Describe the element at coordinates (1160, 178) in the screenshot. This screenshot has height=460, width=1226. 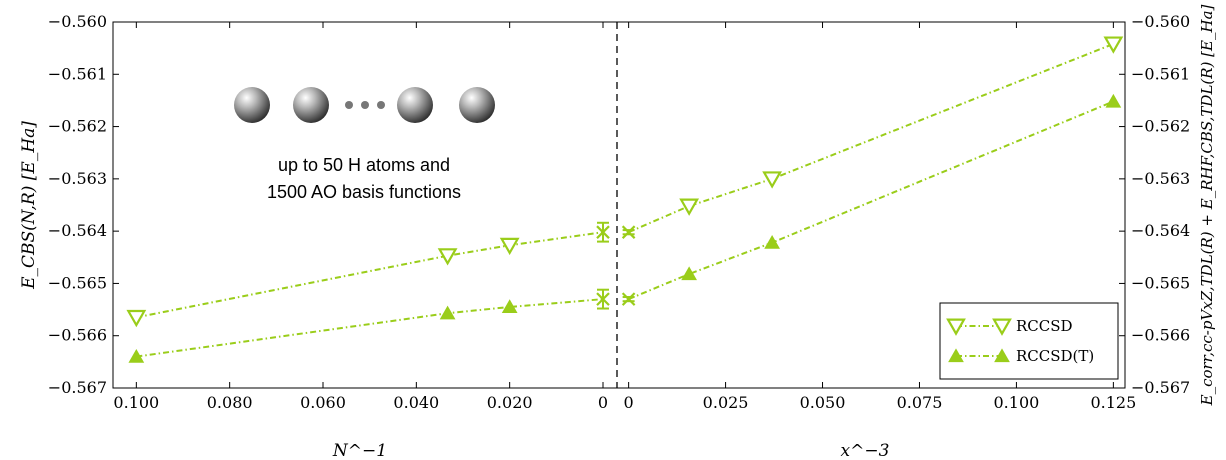
I see `y-tick-label-right: −0.563` at that location.